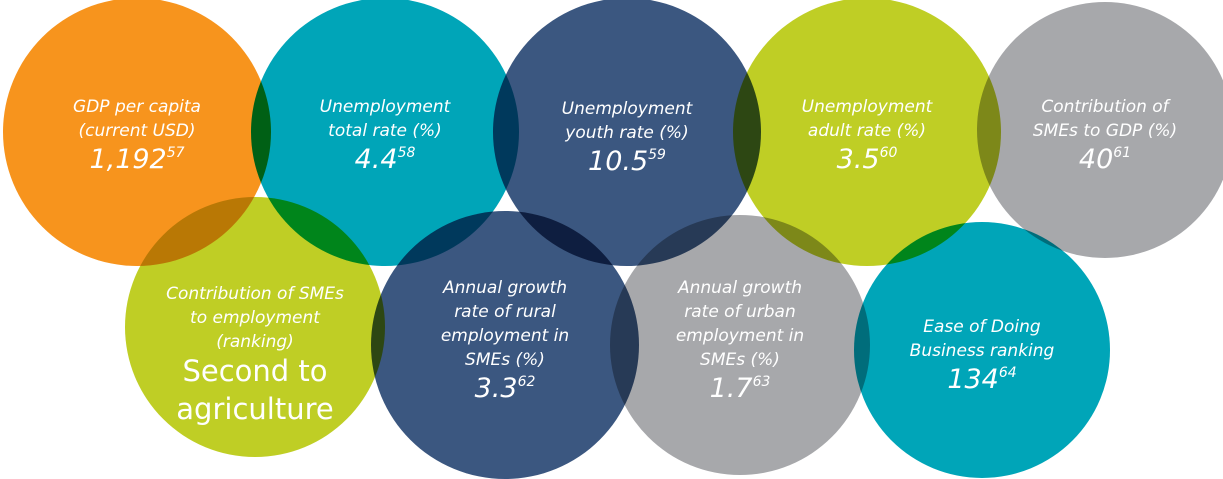 The image size is (1223, 479). Describe the element at coordinates (618, 161) in the screenshot. I see `value-text: 10.5` at that location.